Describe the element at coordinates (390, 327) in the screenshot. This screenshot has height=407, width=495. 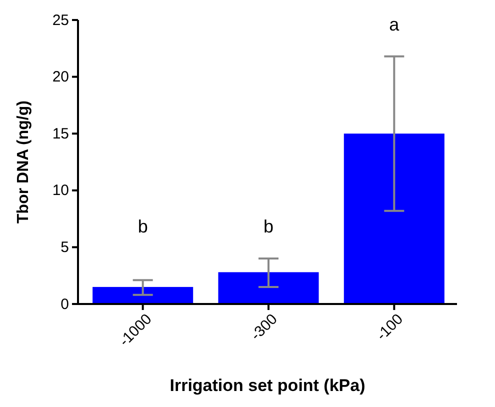
I see `x-tick-label: -100` at that location.